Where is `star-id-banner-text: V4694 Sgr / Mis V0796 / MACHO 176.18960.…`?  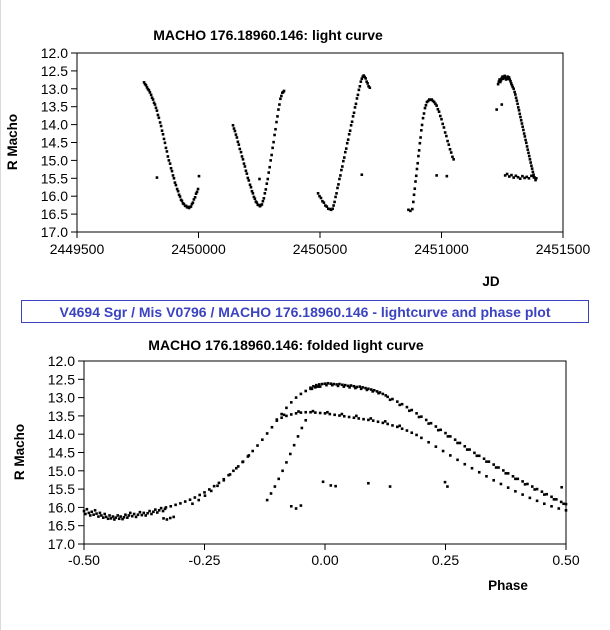 star-id-banner-text: V4694 Sgr / Mis V0796 / MACHO 176.18960.… is located at coordinates (305, 311).